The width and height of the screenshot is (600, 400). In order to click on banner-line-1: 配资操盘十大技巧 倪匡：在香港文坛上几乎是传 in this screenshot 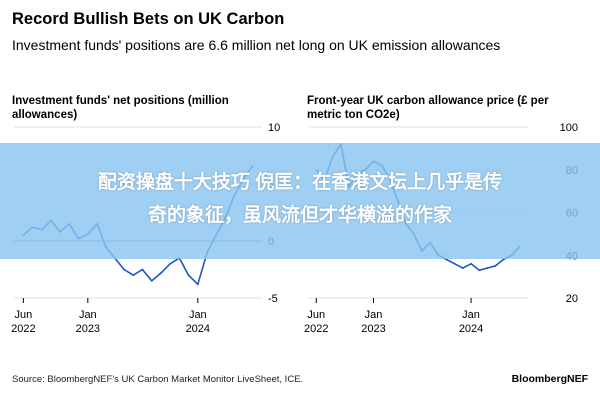, I will do `click(300, 182)`.